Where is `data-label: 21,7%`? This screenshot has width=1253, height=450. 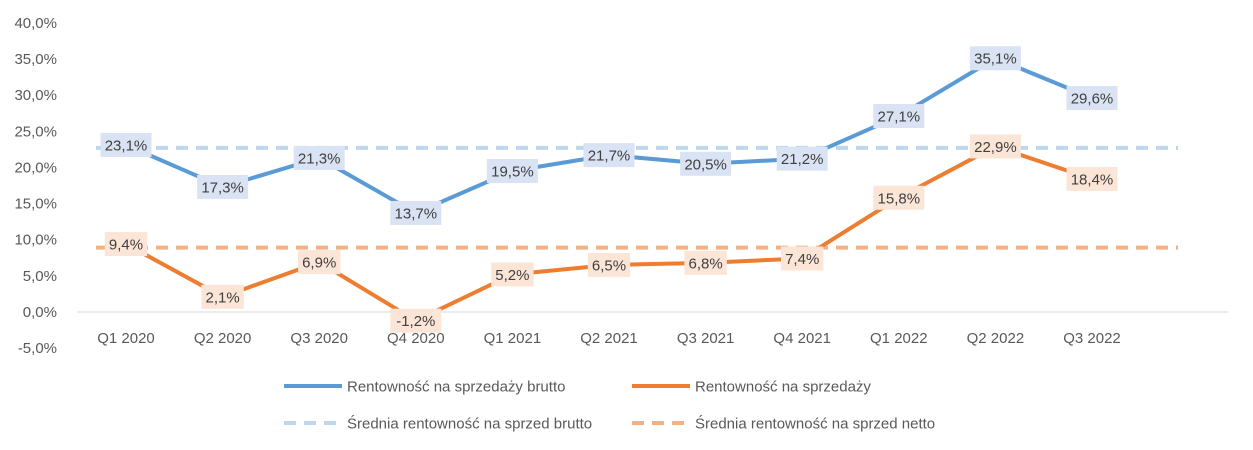
data-label: 21,7% is located at coordinates (609, 156).